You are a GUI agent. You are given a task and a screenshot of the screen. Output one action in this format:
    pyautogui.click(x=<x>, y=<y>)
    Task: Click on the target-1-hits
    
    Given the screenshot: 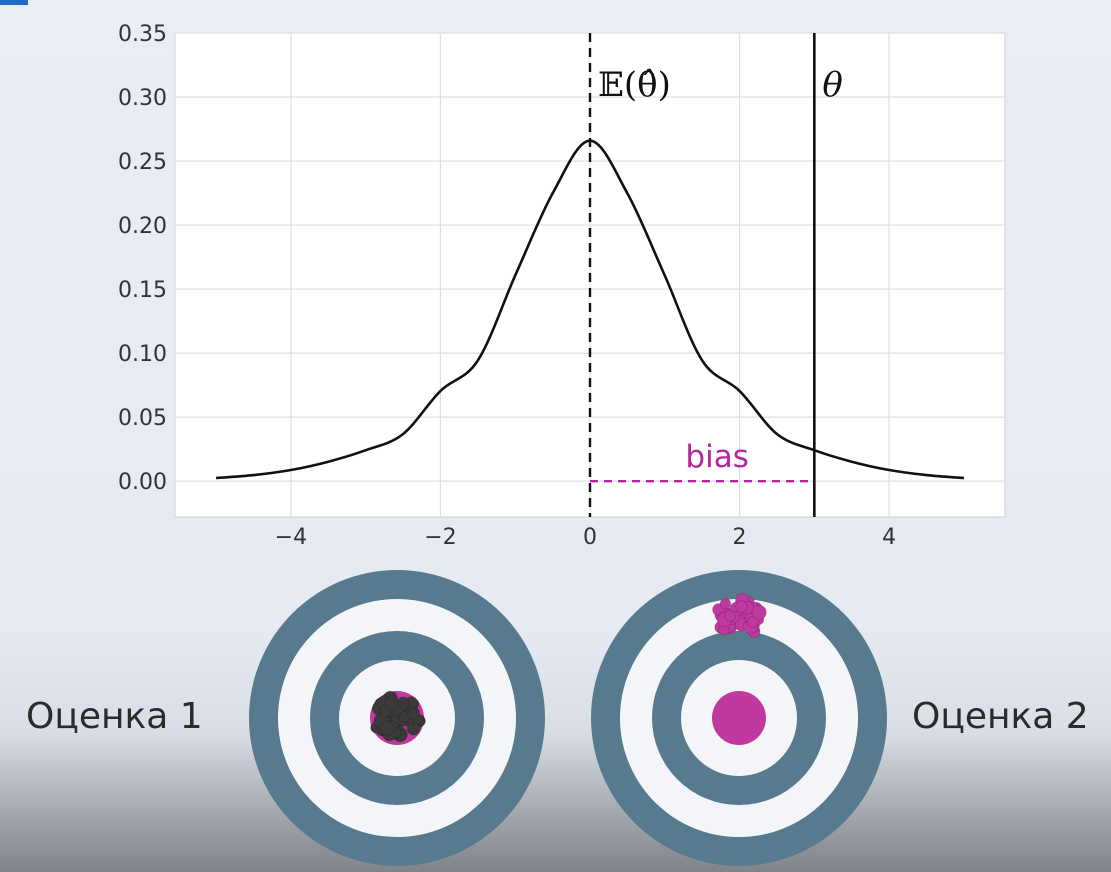 What is the action you would take?
    pyautogui.click(x=398, y=716)
    